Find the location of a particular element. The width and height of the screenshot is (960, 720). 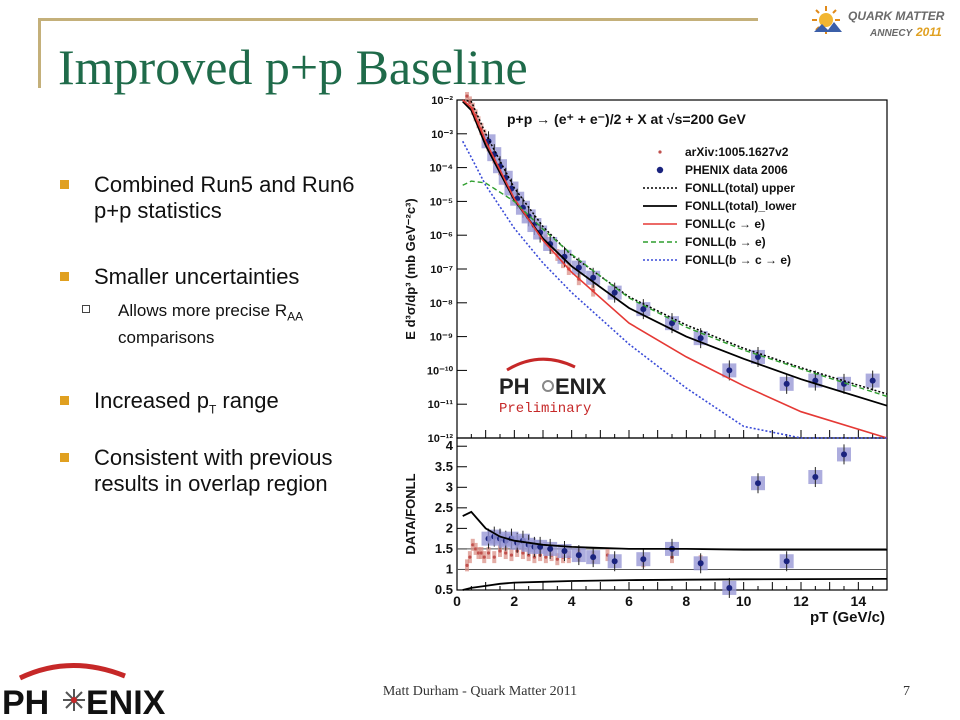

y-tick-label-top: 10⁻¹⁰ is located at coordinates (440, 371).